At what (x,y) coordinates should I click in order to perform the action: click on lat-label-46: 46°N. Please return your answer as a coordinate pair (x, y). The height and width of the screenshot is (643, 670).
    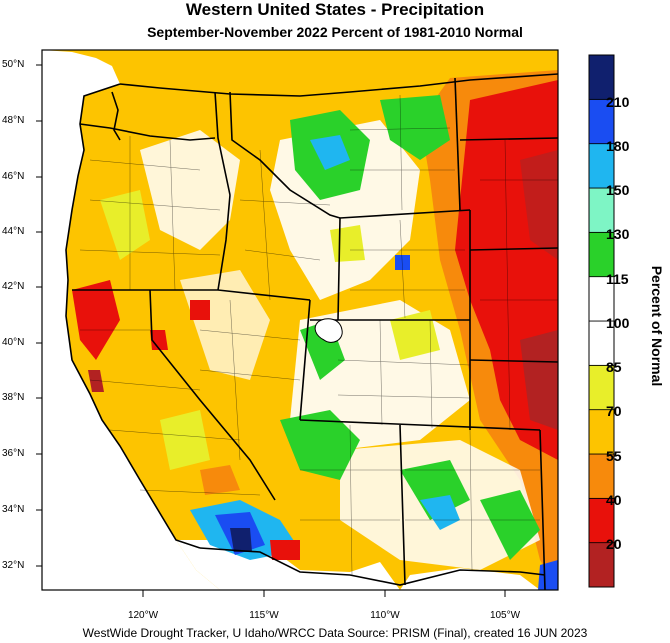
    Looking at the image, I should click on (13, 176).